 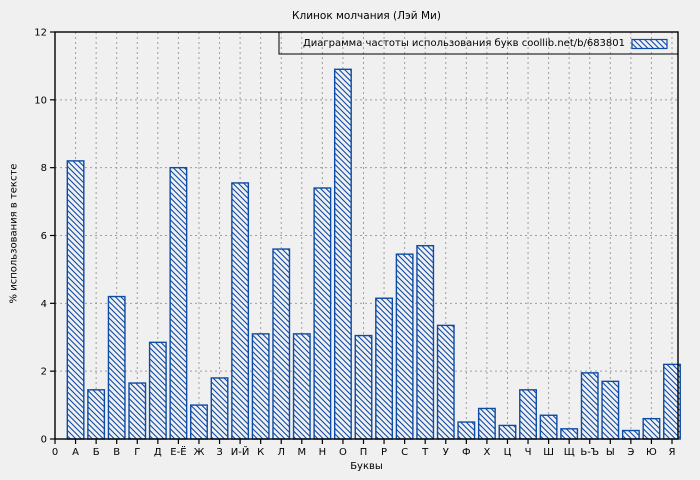 I want to click on x-tick-label: Ж, so click(x=199, y=452).